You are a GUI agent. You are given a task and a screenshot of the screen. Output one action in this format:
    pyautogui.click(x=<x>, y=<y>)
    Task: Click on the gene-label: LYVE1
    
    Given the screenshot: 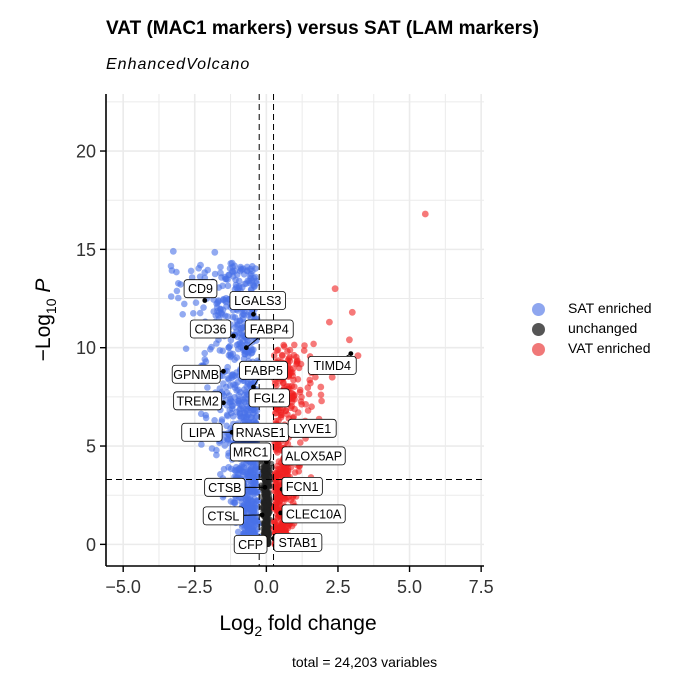 What is the action you would take?
    pyautogui.click(x=312, y=429)
    